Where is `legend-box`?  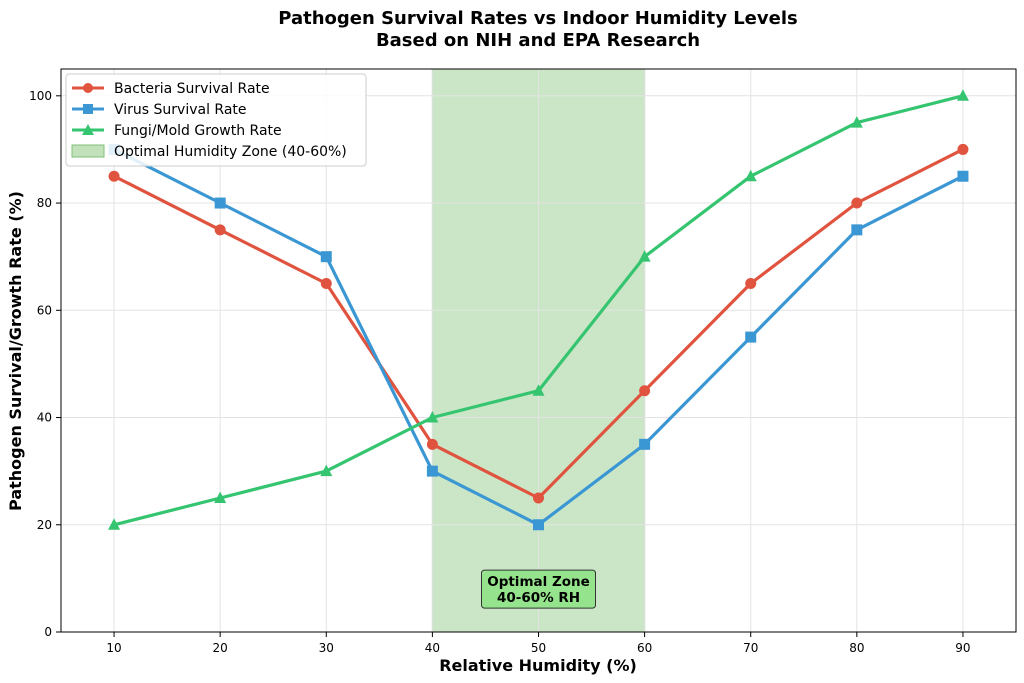
legend-box is located at coordinates (216, 120).